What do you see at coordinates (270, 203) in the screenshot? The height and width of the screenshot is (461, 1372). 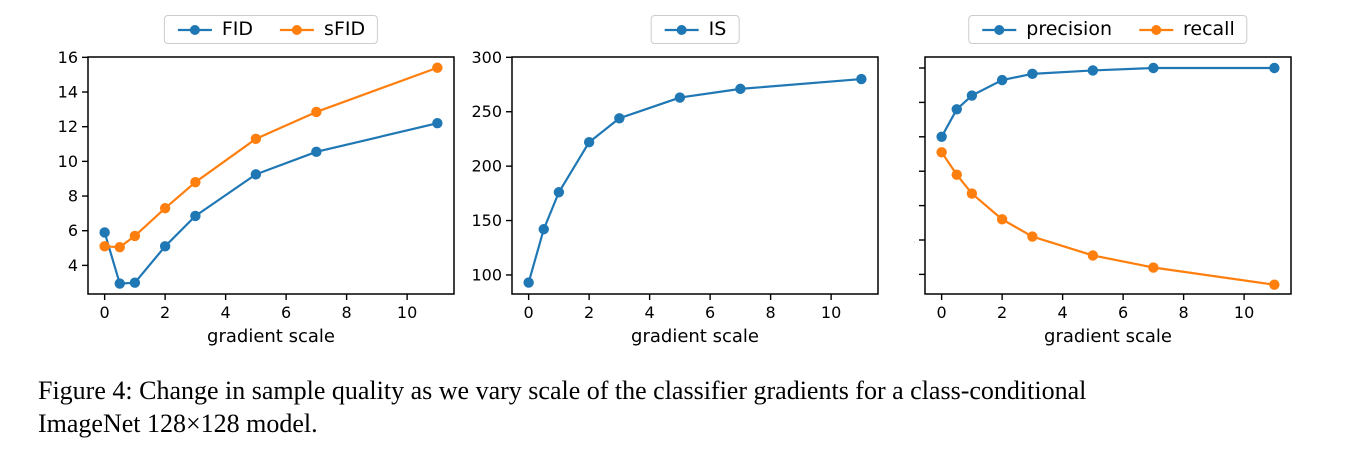 I see `series-line-FID` at bounding box center [270, 203].